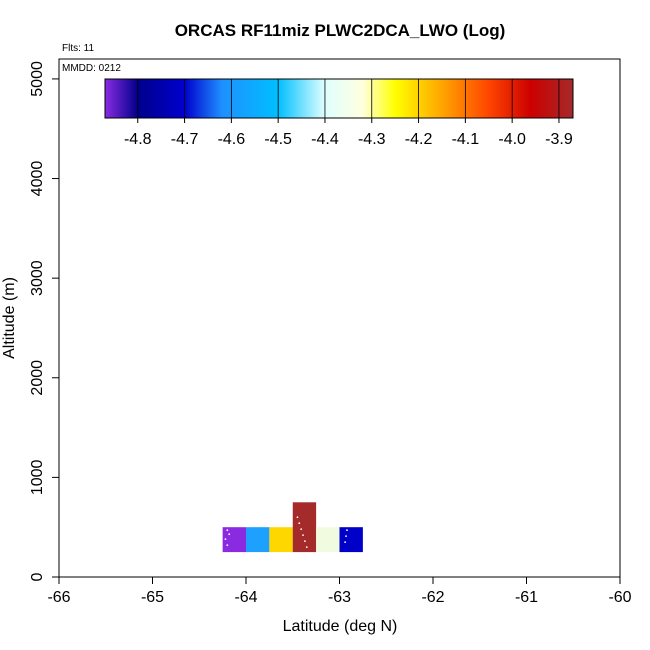 The height and width of the screenshot is (650, 650). What do you see at coordinates (526, 597) in the screenshot?
I see `x-tick-label: -61` at bounding box center [526, 597].